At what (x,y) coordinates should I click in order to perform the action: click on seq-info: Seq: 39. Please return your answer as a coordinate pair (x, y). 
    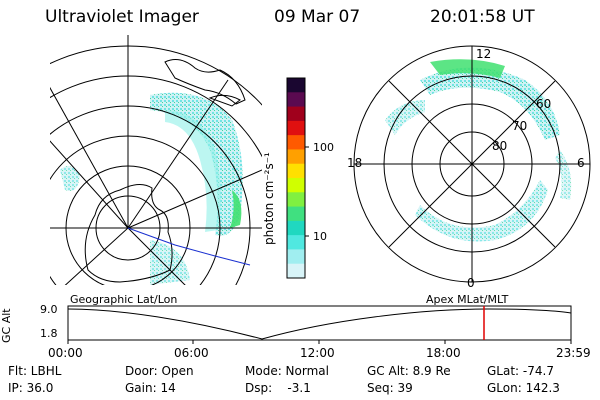
    Looking at the image, I should click on (390, 388).